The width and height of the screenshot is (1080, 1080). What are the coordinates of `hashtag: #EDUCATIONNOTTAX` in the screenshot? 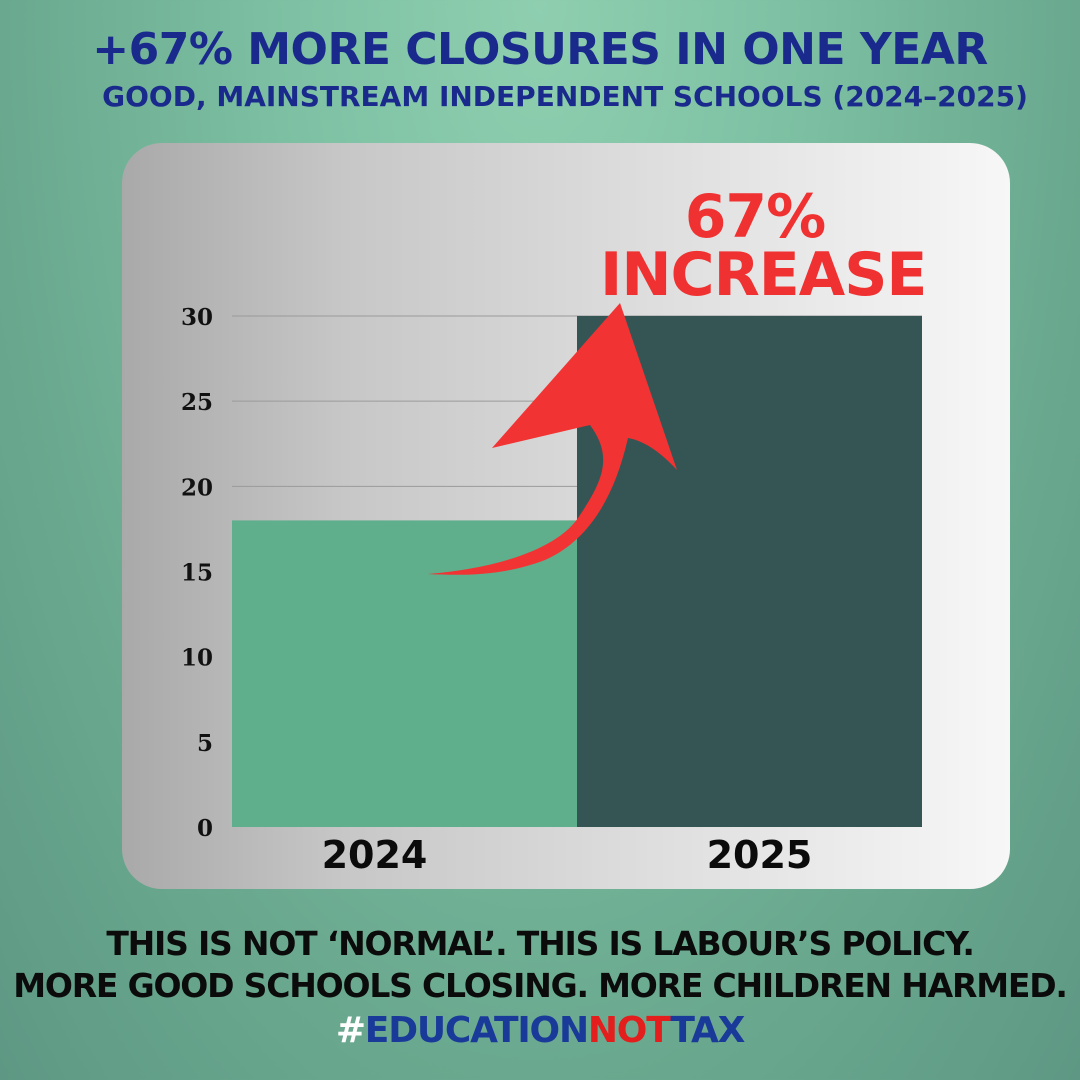 It's located at (540, 1030).